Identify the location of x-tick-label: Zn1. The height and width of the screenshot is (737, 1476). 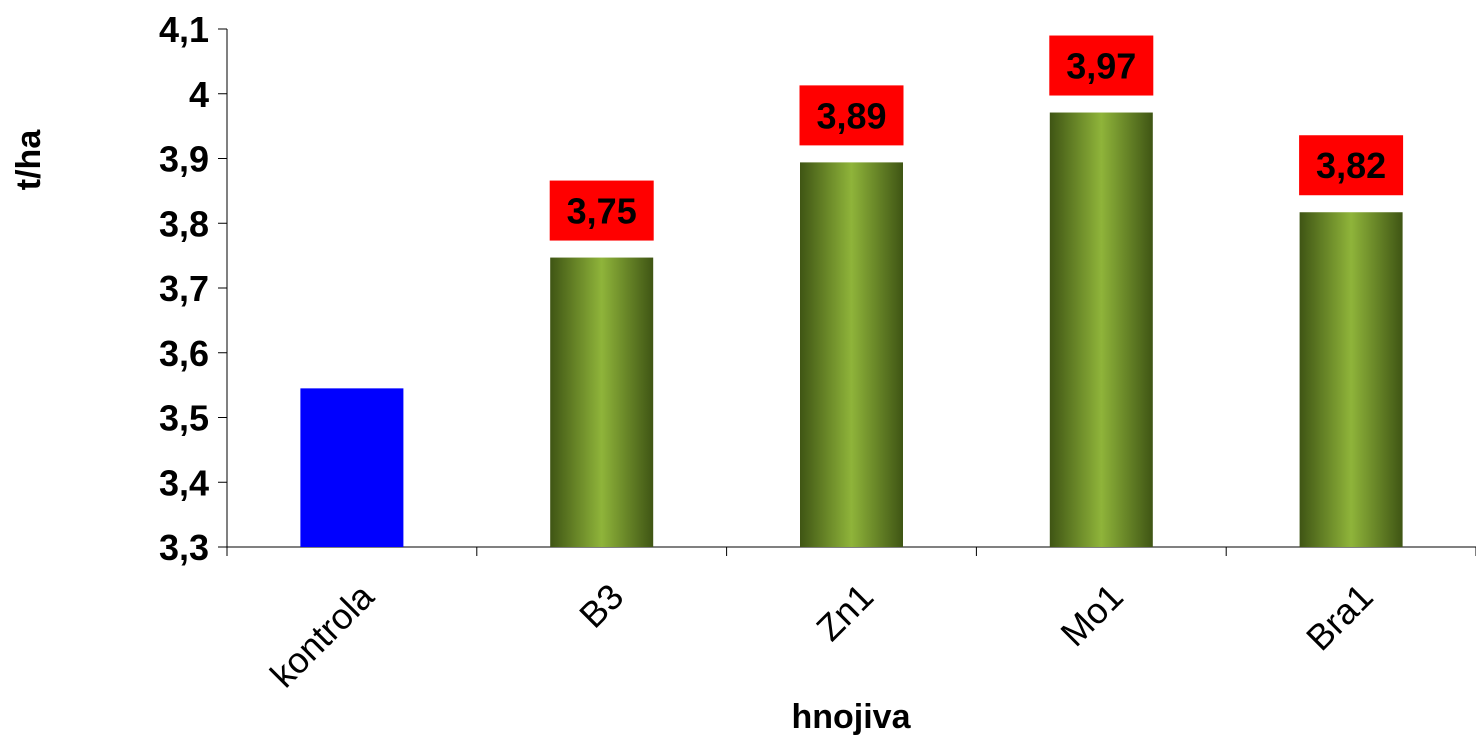
(844, 612).